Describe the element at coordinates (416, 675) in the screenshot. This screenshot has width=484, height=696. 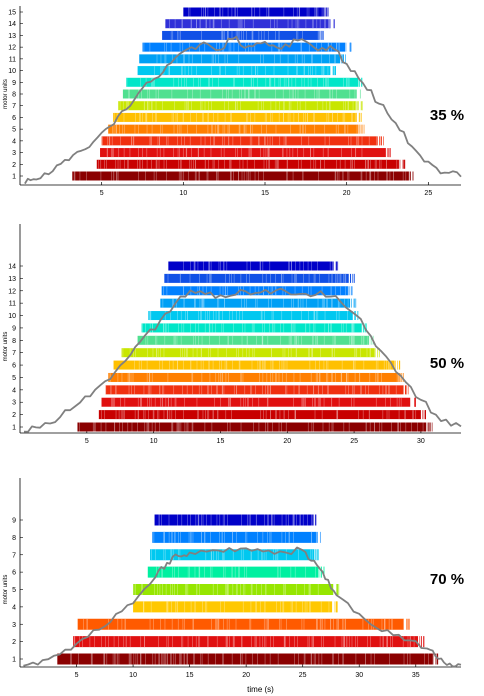
I see `x-tick-label: 35` at that location.